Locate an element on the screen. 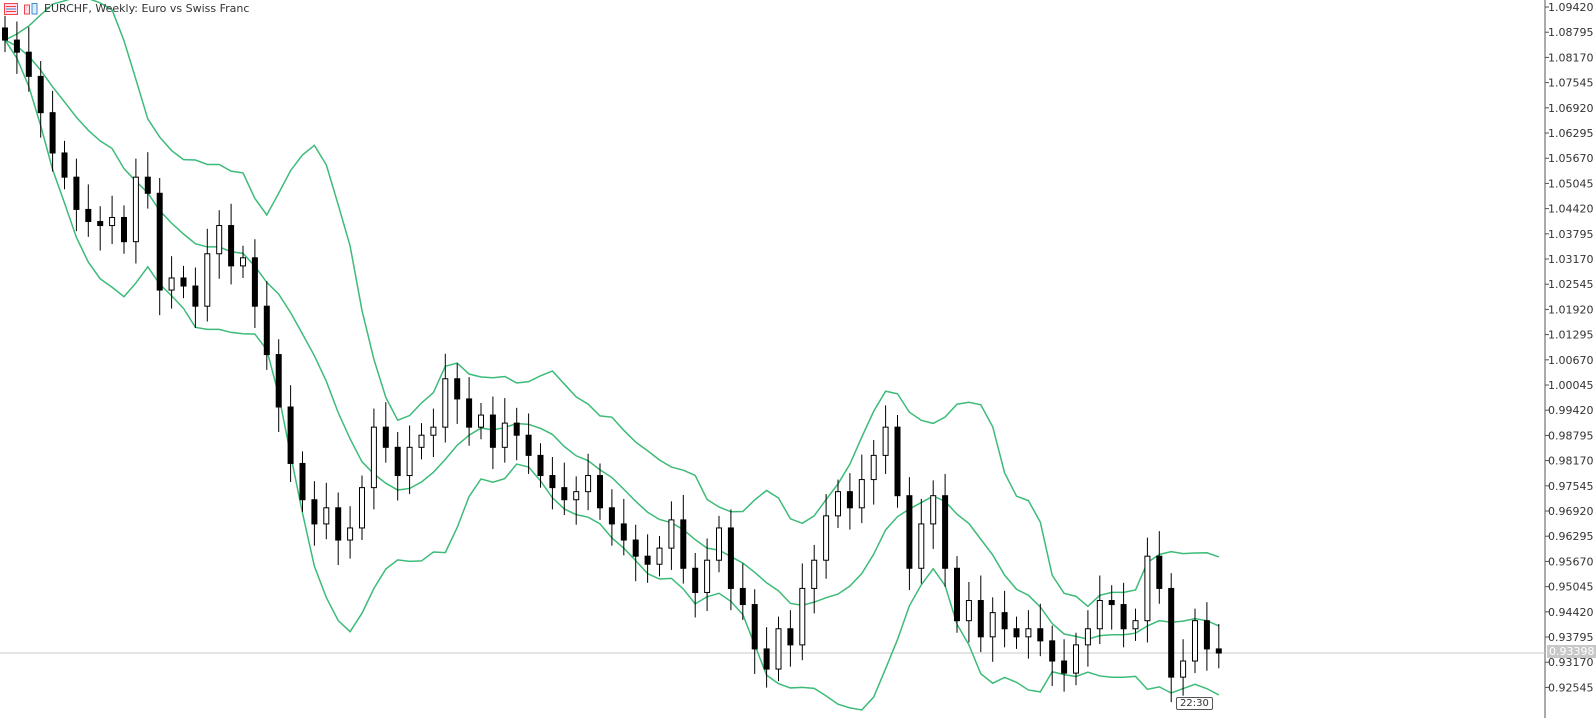 The width and height of the screenshot is (1596, 718). y-tick-label: 1.01295 is located at coordinates (1571, 335).